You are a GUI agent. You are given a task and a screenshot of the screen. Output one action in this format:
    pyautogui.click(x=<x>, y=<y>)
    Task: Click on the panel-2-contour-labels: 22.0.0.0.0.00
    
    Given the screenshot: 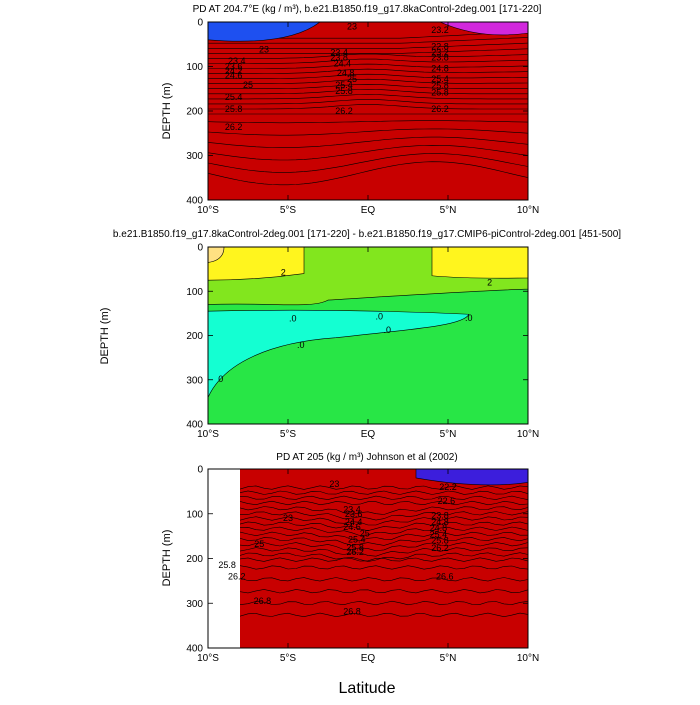 What is the action you would take?
    pyautogui.click(x=355, y=326)
    